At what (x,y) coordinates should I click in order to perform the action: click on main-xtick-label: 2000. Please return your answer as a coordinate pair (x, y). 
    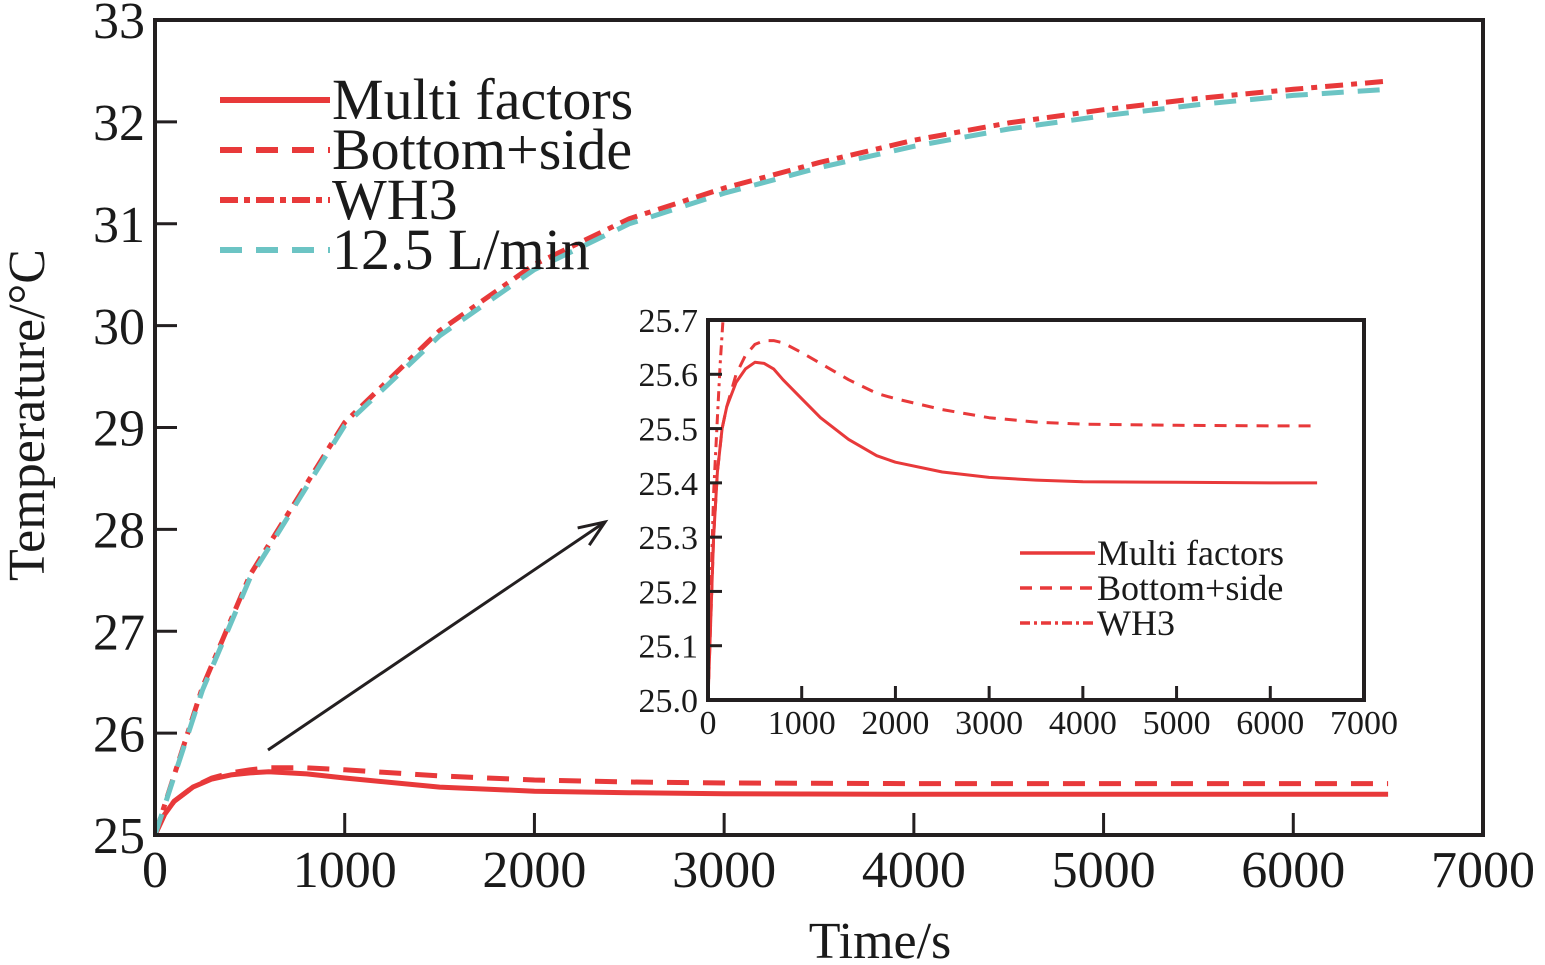
    Looking at the image, I should click on (534, 870).